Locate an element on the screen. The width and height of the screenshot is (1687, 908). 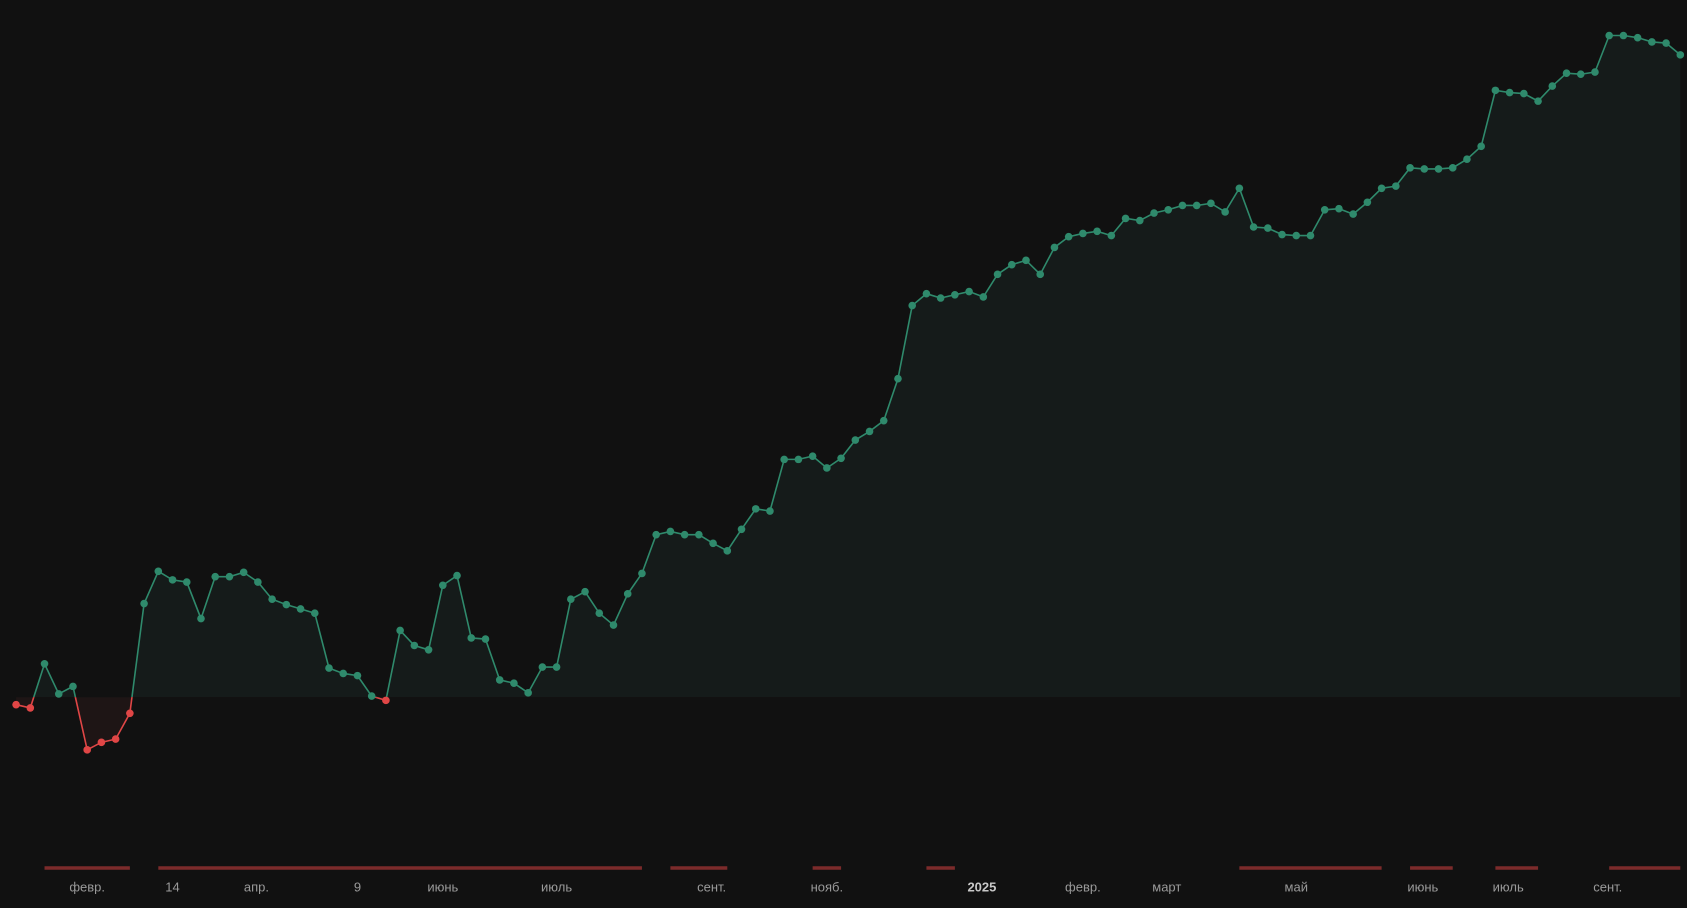
x-tick-label: 2025 is located at coordinates (981, 886).